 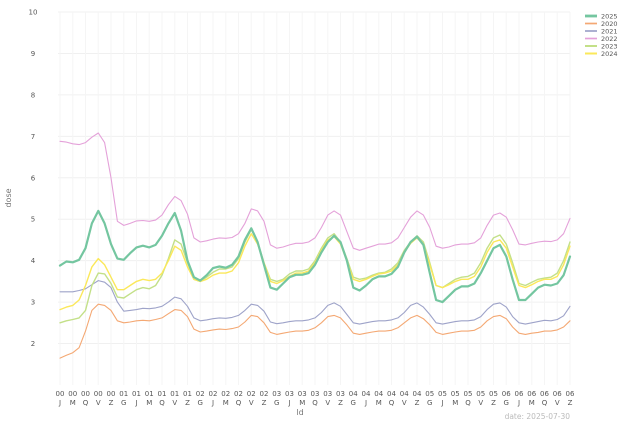 What do you see at coordinates (33, 54) in the screenshot?
I see `y-tick-label: 9` at bounding box center [33, 54].